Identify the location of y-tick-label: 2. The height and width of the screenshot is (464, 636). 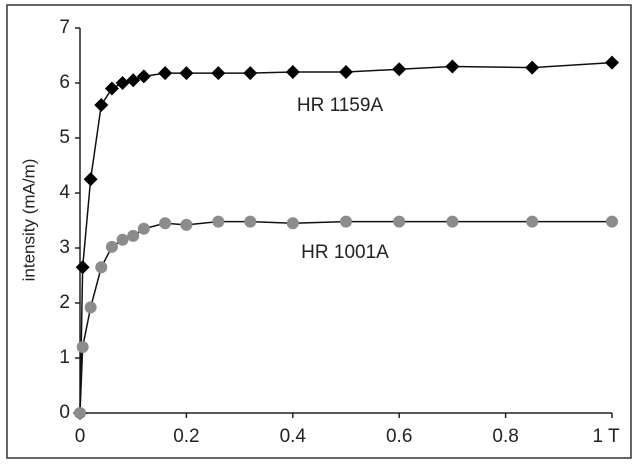
(64, 302).